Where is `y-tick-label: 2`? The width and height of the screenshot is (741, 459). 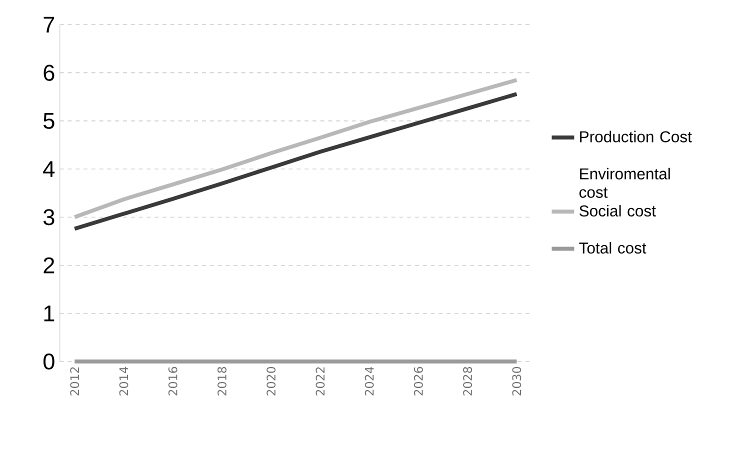
y-tick-label: 2 is located at coordinates (49, 265).